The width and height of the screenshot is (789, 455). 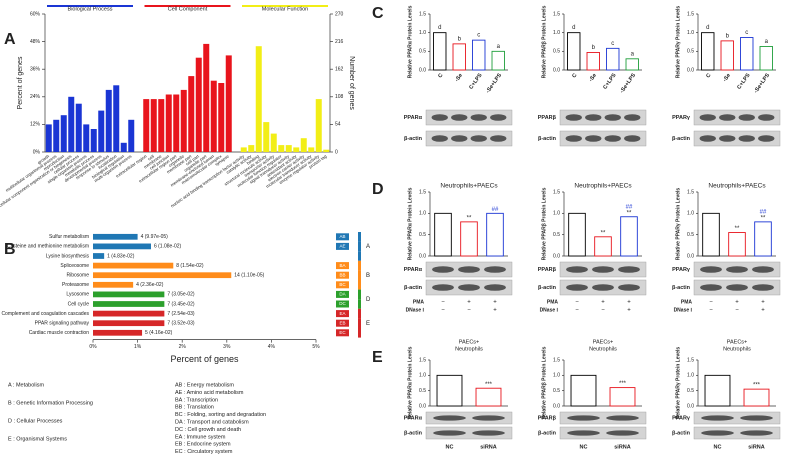 What do you see at coordinates (35, 14) in the screenshot?
I see `y-tick-label: 60%` at bounding box center [35, 14].